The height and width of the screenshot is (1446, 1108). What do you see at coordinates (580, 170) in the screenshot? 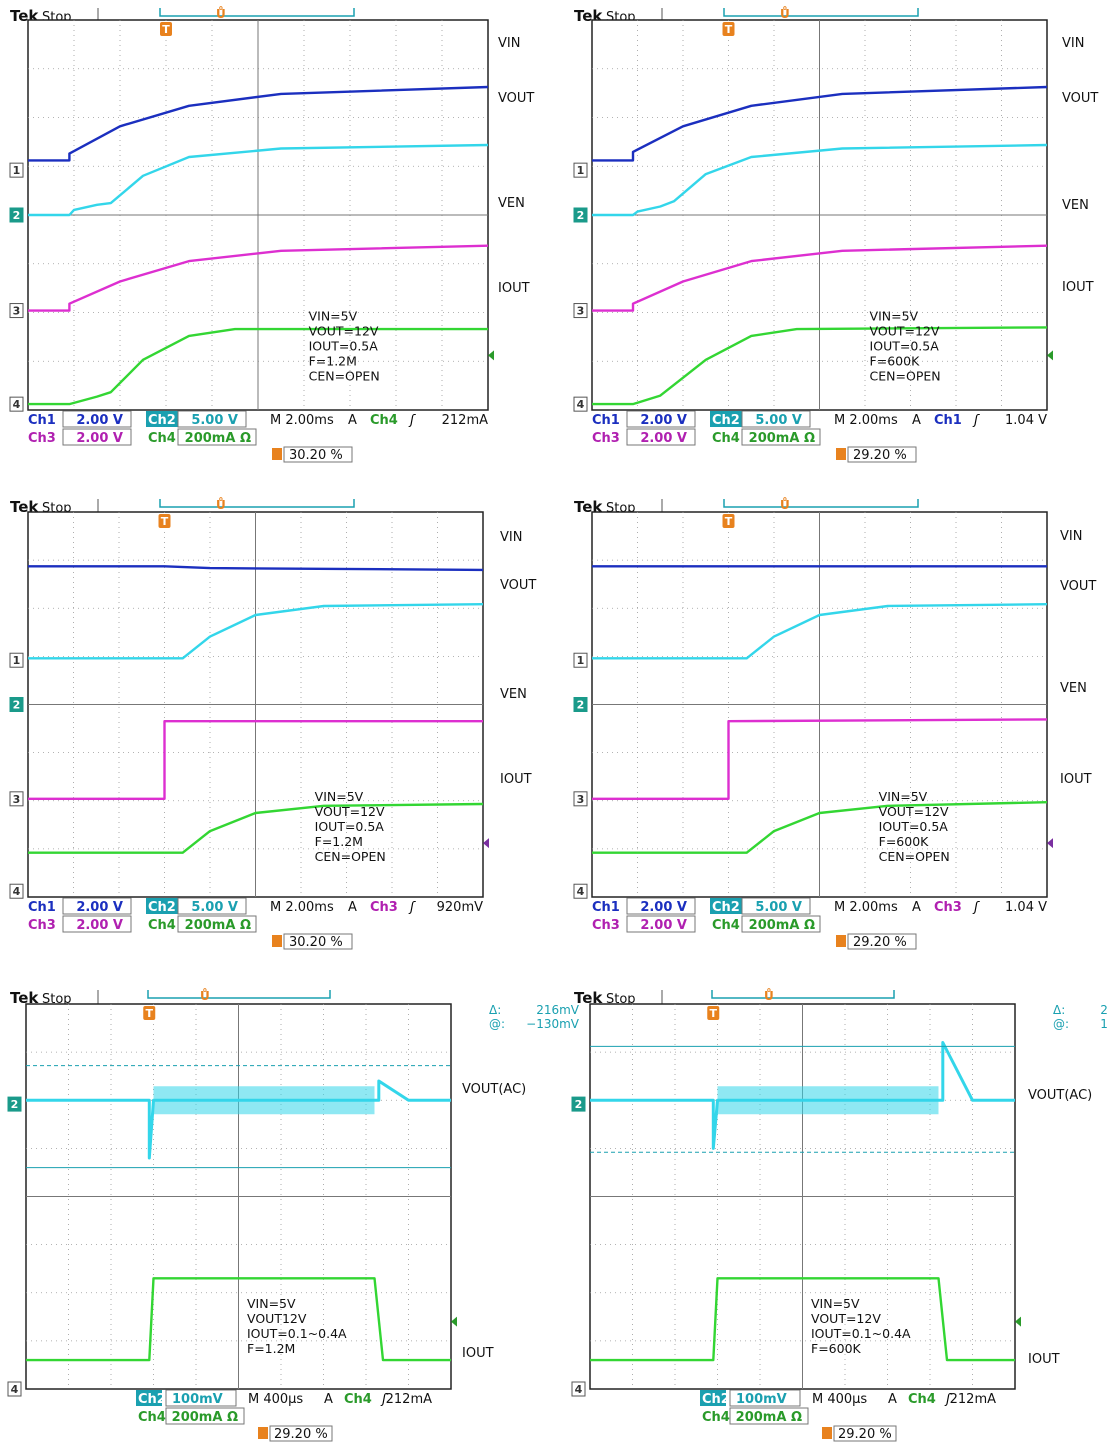
I see `channel-marker-ch1` at bounding box center [580, 170].